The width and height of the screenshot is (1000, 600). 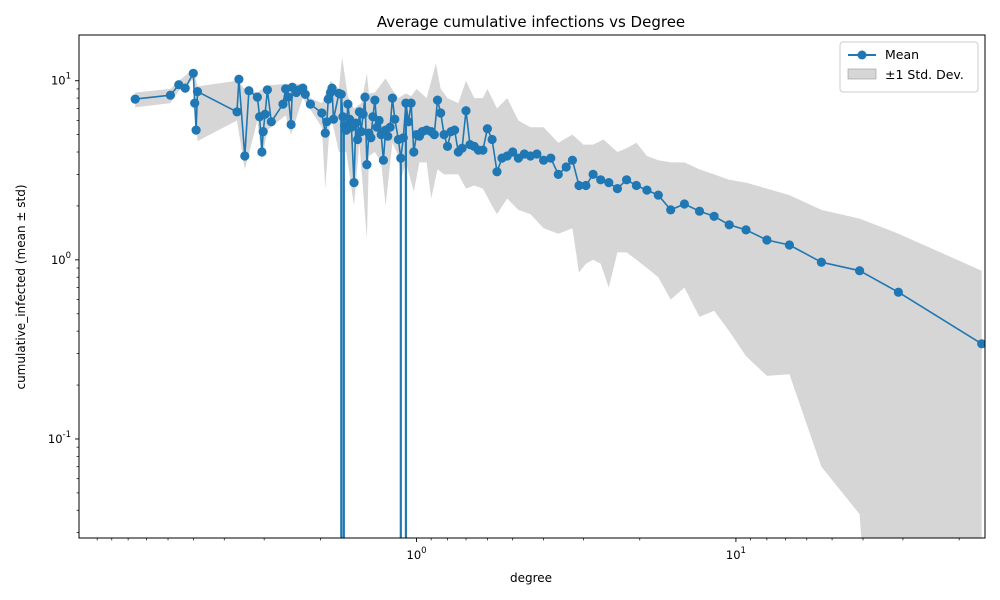 I want to click on legend-std-band-swatch, so click(x=862, y=74).